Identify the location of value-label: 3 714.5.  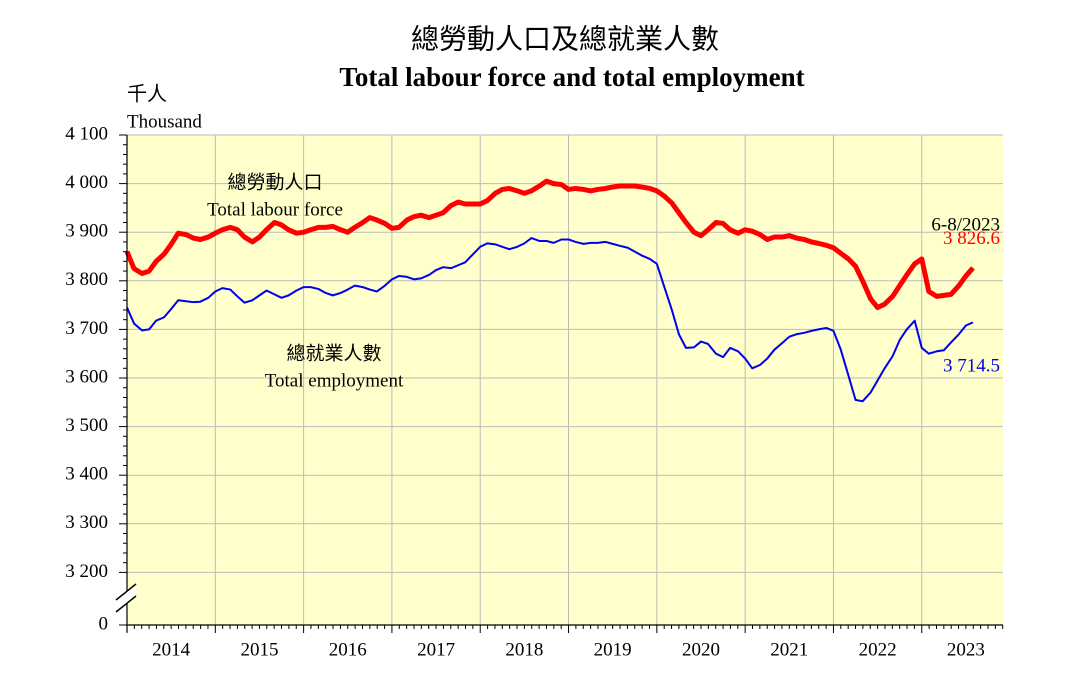
(971, 366).